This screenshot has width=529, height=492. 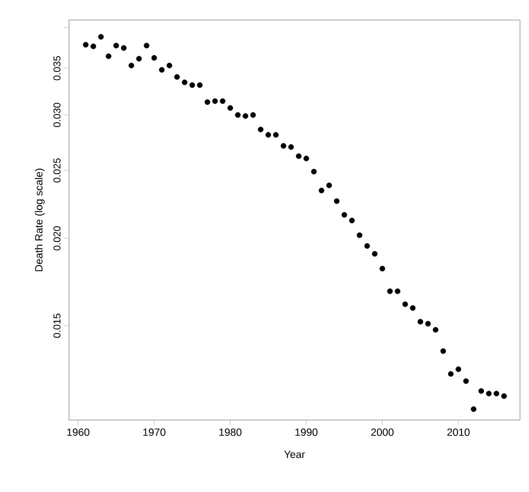 I want to click on y-axis-title: Death Rate (log scale), so click(x=39, y=220).